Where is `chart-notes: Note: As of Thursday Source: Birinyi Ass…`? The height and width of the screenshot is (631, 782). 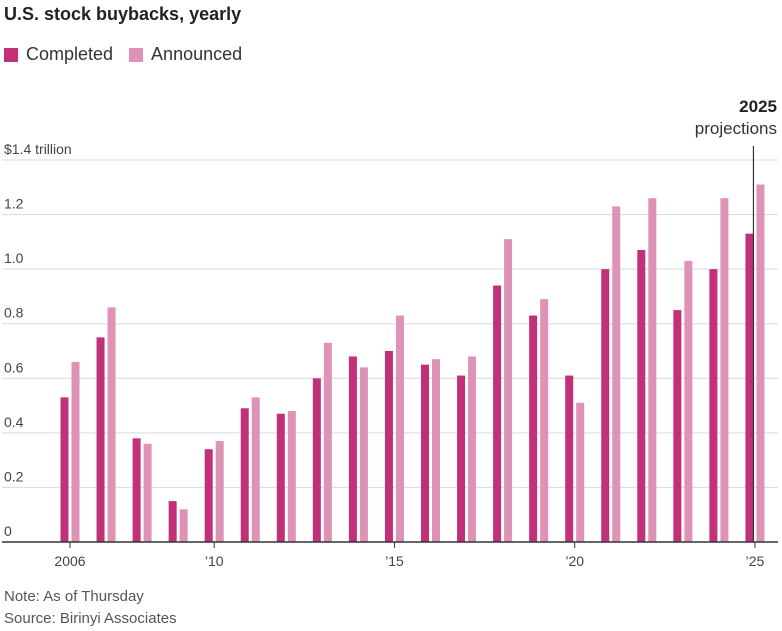 chart-notes: Note: As of Thursday Source: Birinyi Ass… is located at coordinates (90, 608).